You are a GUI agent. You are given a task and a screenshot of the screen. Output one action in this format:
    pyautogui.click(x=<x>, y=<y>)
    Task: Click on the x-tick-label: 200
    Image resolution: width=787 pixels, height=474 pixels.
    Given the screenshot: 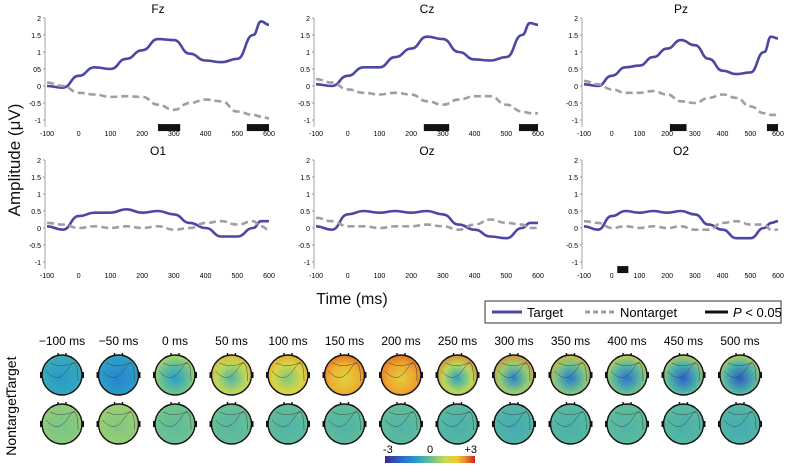 What is the action you would take?
    pyautogui.click(x=411, y=134)
    